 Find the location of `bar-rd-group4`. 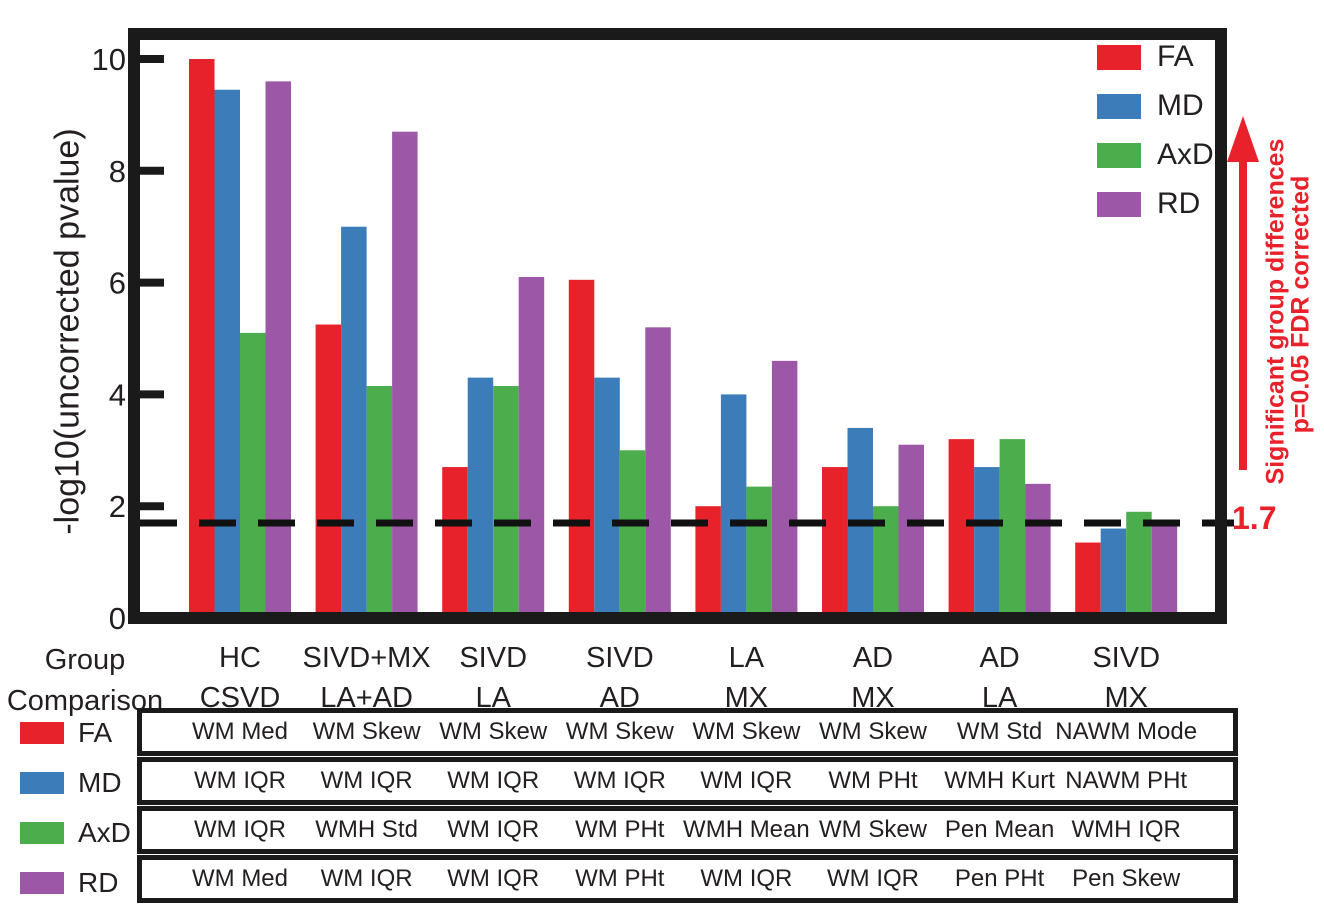

bar-rd-group4 is located at coordinates (658, 472).